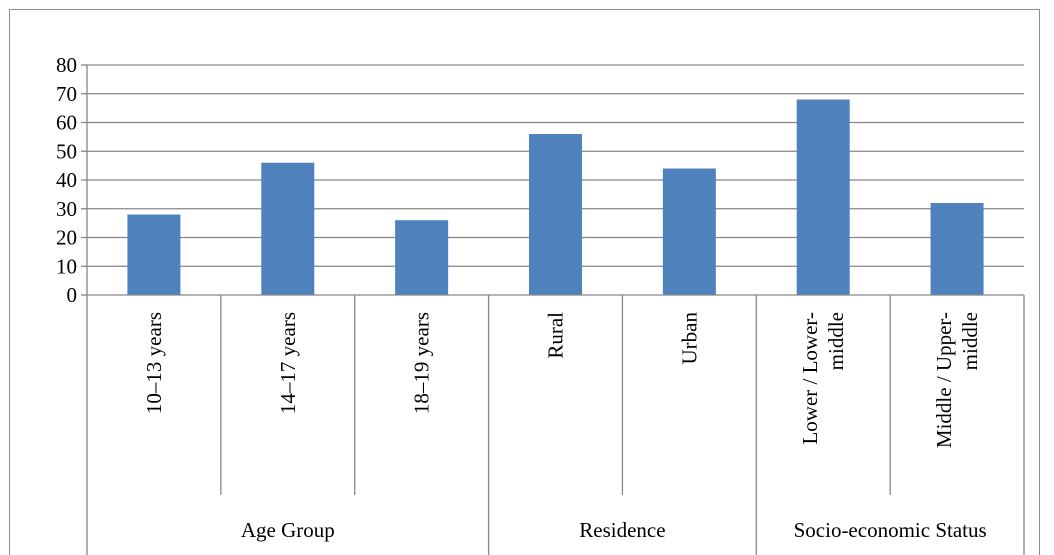 Image resolution: width=1054 pixels, height=555 pixels. Describe the element at coordinates (66, 65) in the screenshot. I see `y-tick-label: 80` at that location.